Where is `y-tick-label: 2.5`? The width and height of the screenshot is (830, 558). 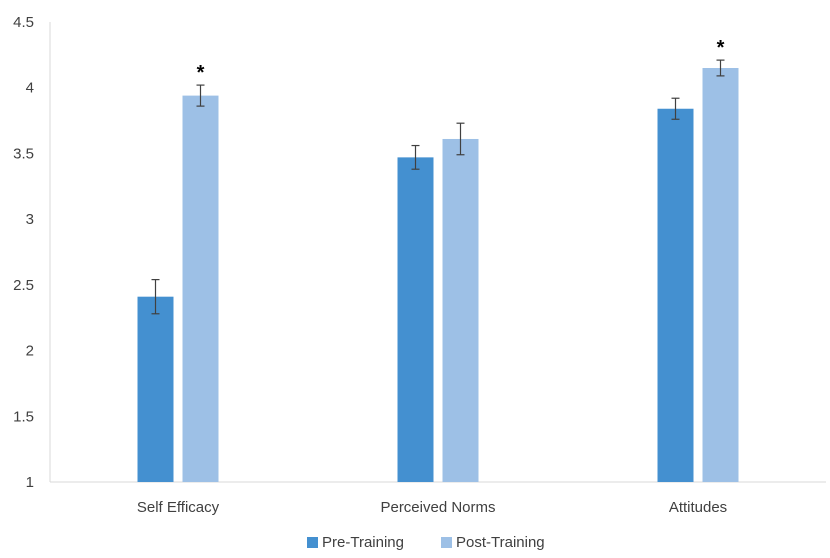
y-tick-label: 2.5 is located at coordinates (23, 285).